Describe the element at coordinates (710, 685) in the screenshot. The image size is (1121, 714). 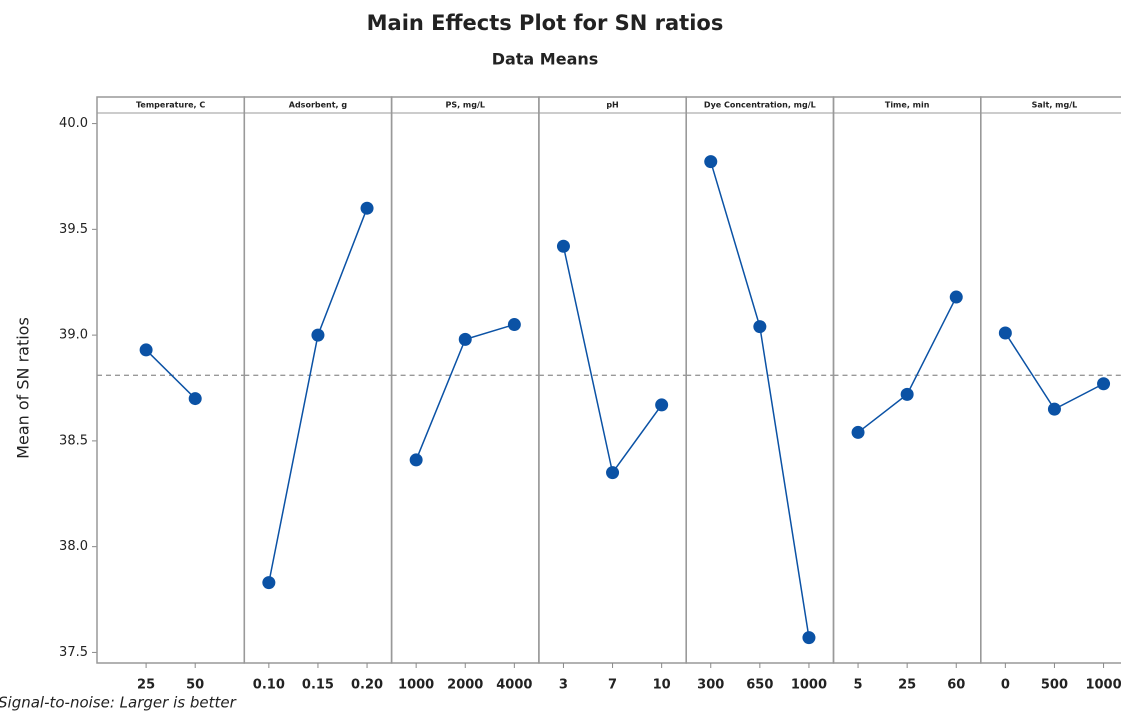
I see `x-tick-label: 300` at that location.